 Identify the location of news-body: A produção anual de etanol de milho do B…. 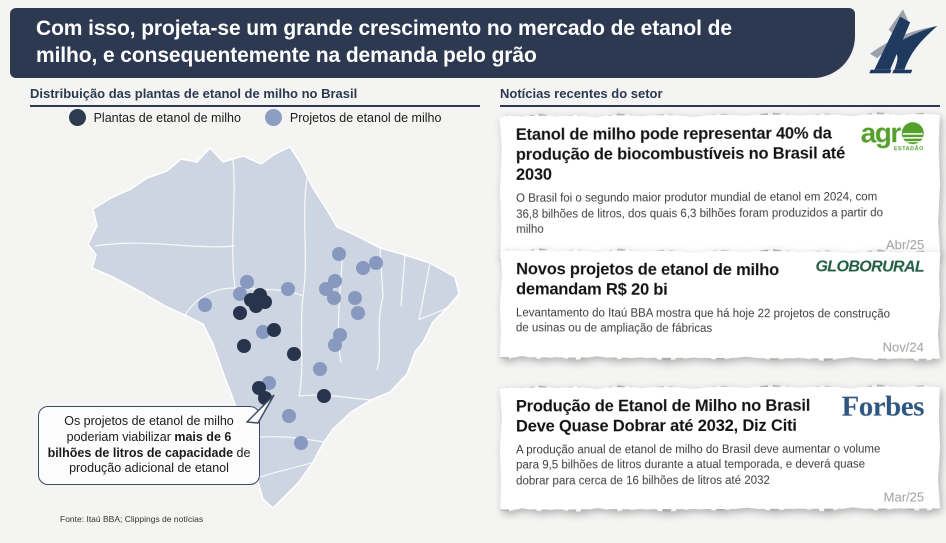
(698, 465).